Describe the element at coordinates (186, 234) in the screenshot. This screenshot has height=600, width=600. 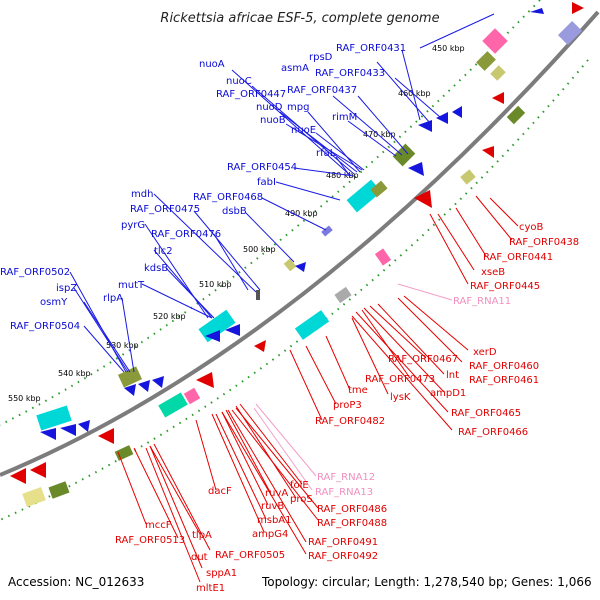
I see `gene-label: RAF_ORF0476` at that location.